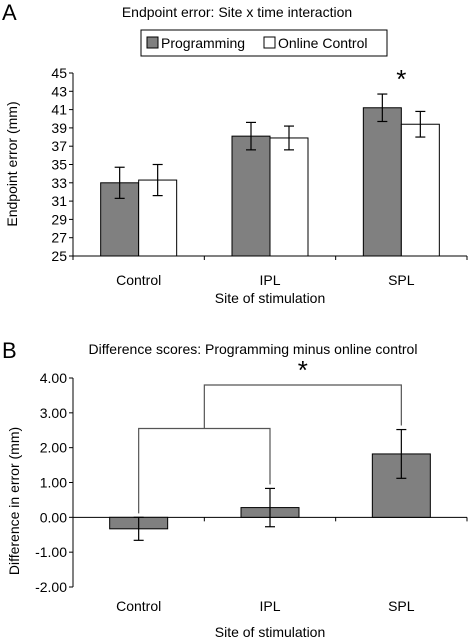 This screenshot has height=641, width=474. What do you see at coordinates (303, 370) in the screenshot?
I see `panel-b-significance-asterisk: *` at bounding box center [303, 370].